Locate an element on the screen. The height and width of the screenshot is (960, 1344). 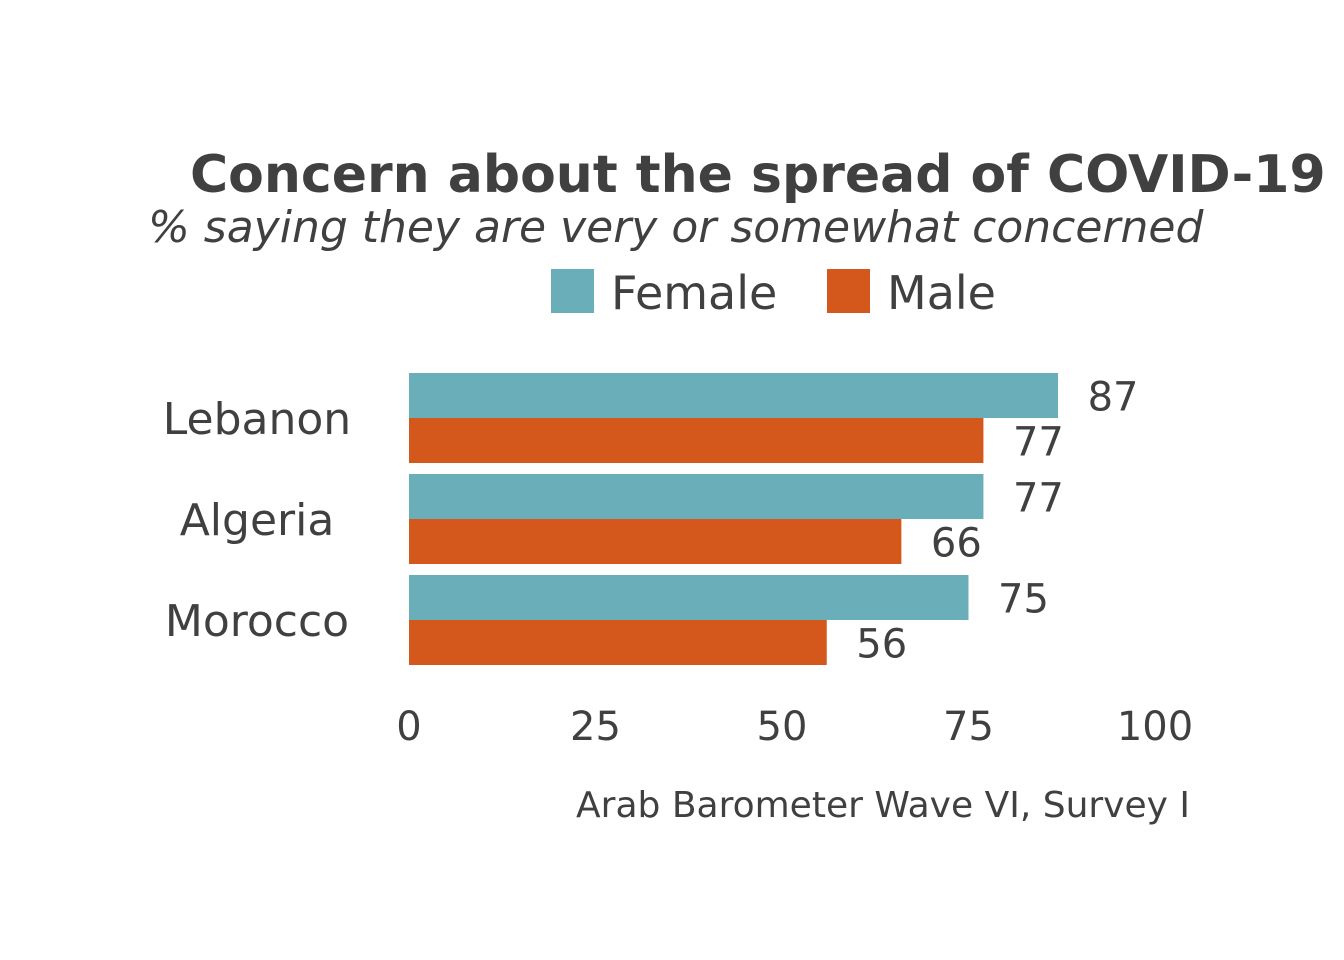
x-tick-label-0: 0 is located at coordinates (408, 727).